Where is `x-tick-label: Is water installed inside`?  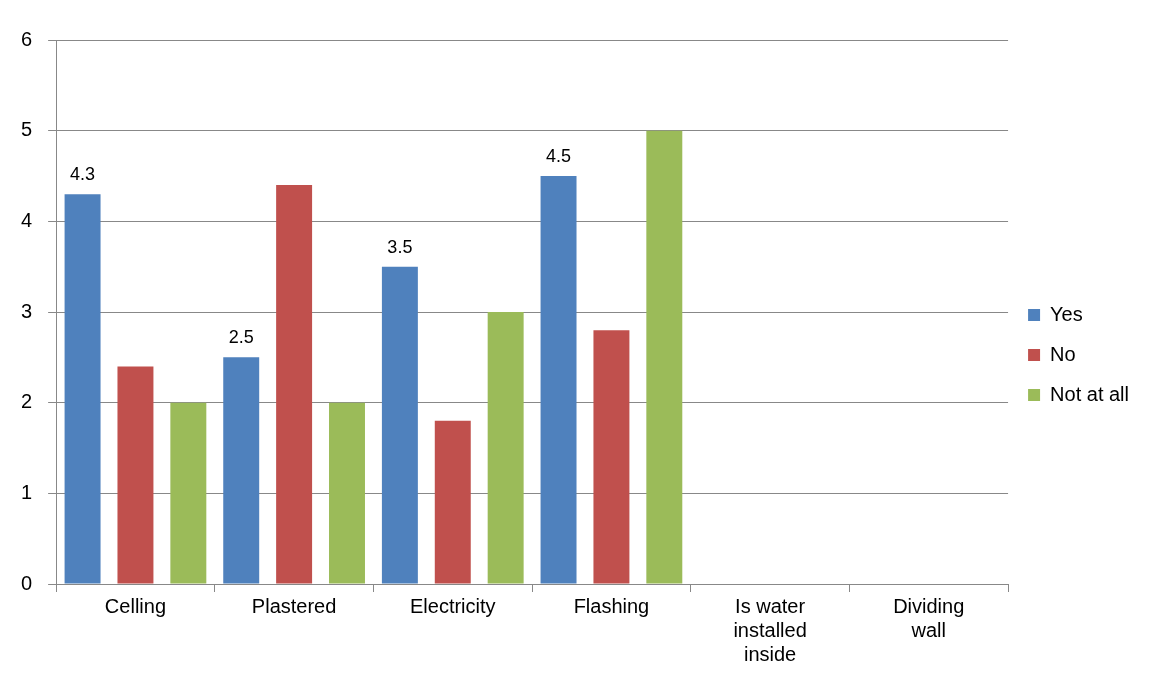
x-tick-label: Is water installed inside is located at coordinates (770, 629).